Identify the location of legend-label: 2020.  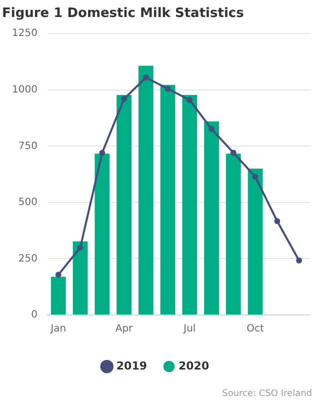
(194, 365).